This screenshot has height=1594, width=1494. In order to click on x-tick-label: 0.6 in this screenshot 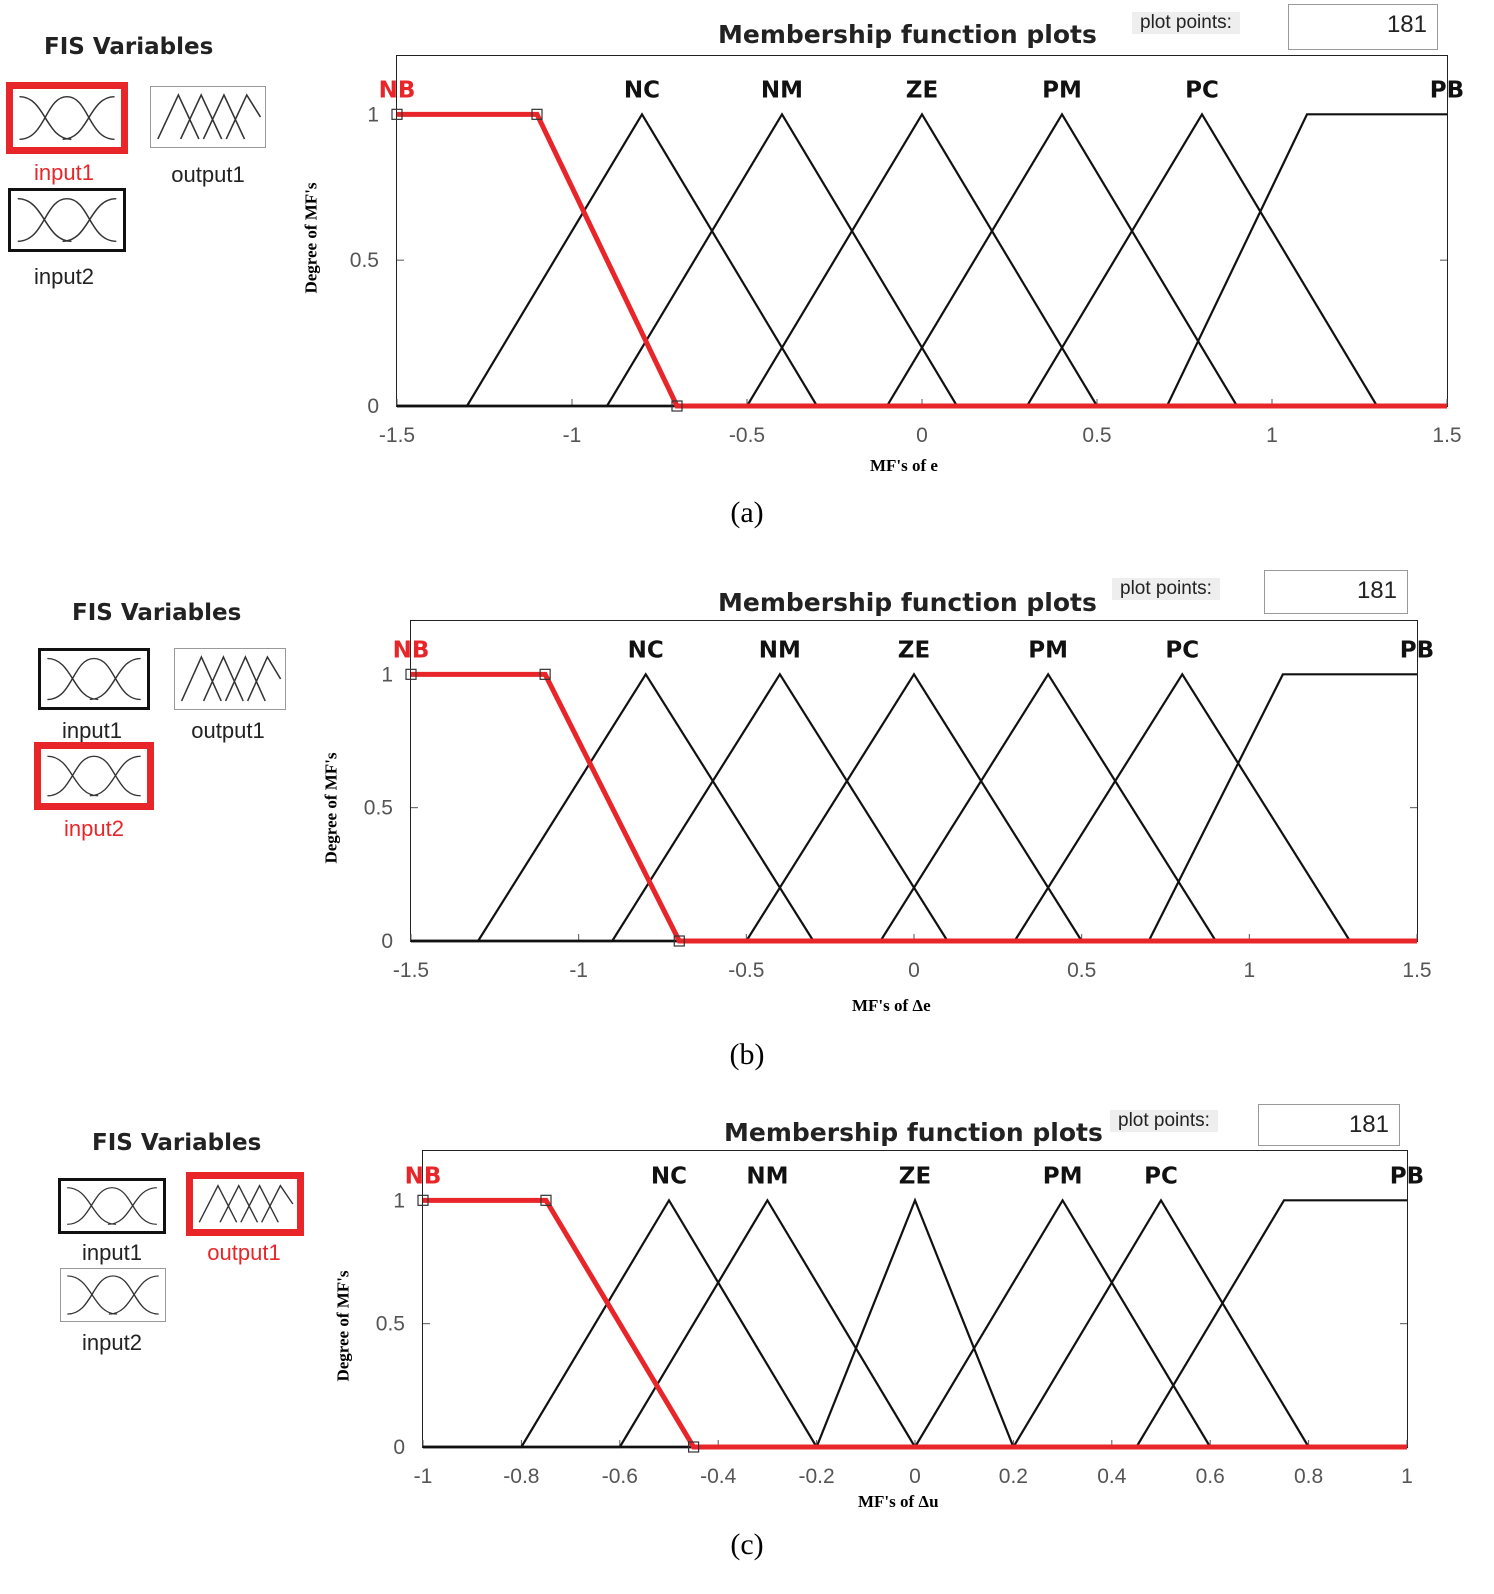, I will do `click(1210, 1476)`.